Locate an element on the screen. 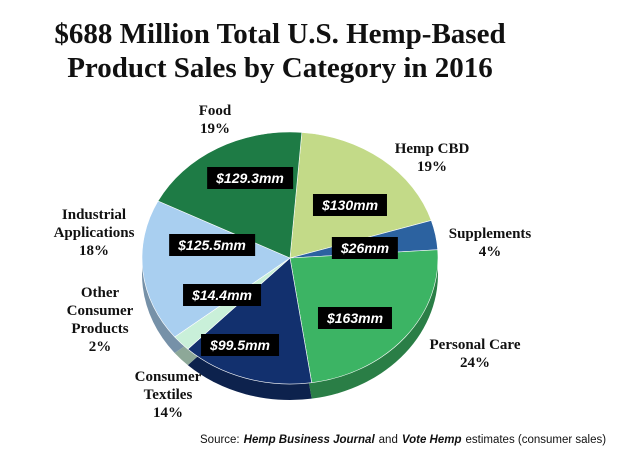 Image resolution: width=630 pixels, height=450 pixels. data-label: $163mm is located at coordinates (355, 318).